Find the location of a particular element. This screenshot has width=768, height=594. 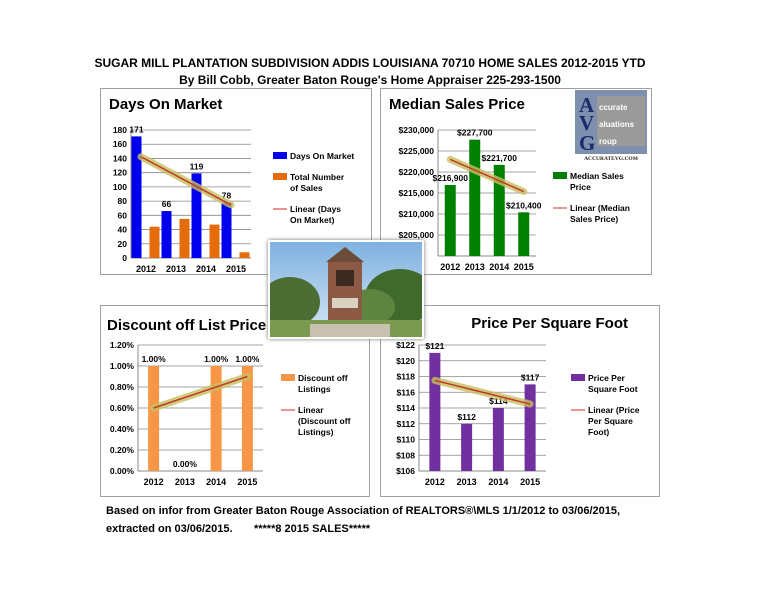

legend-label: Median Sales Price is located at coordinates (597, 181).